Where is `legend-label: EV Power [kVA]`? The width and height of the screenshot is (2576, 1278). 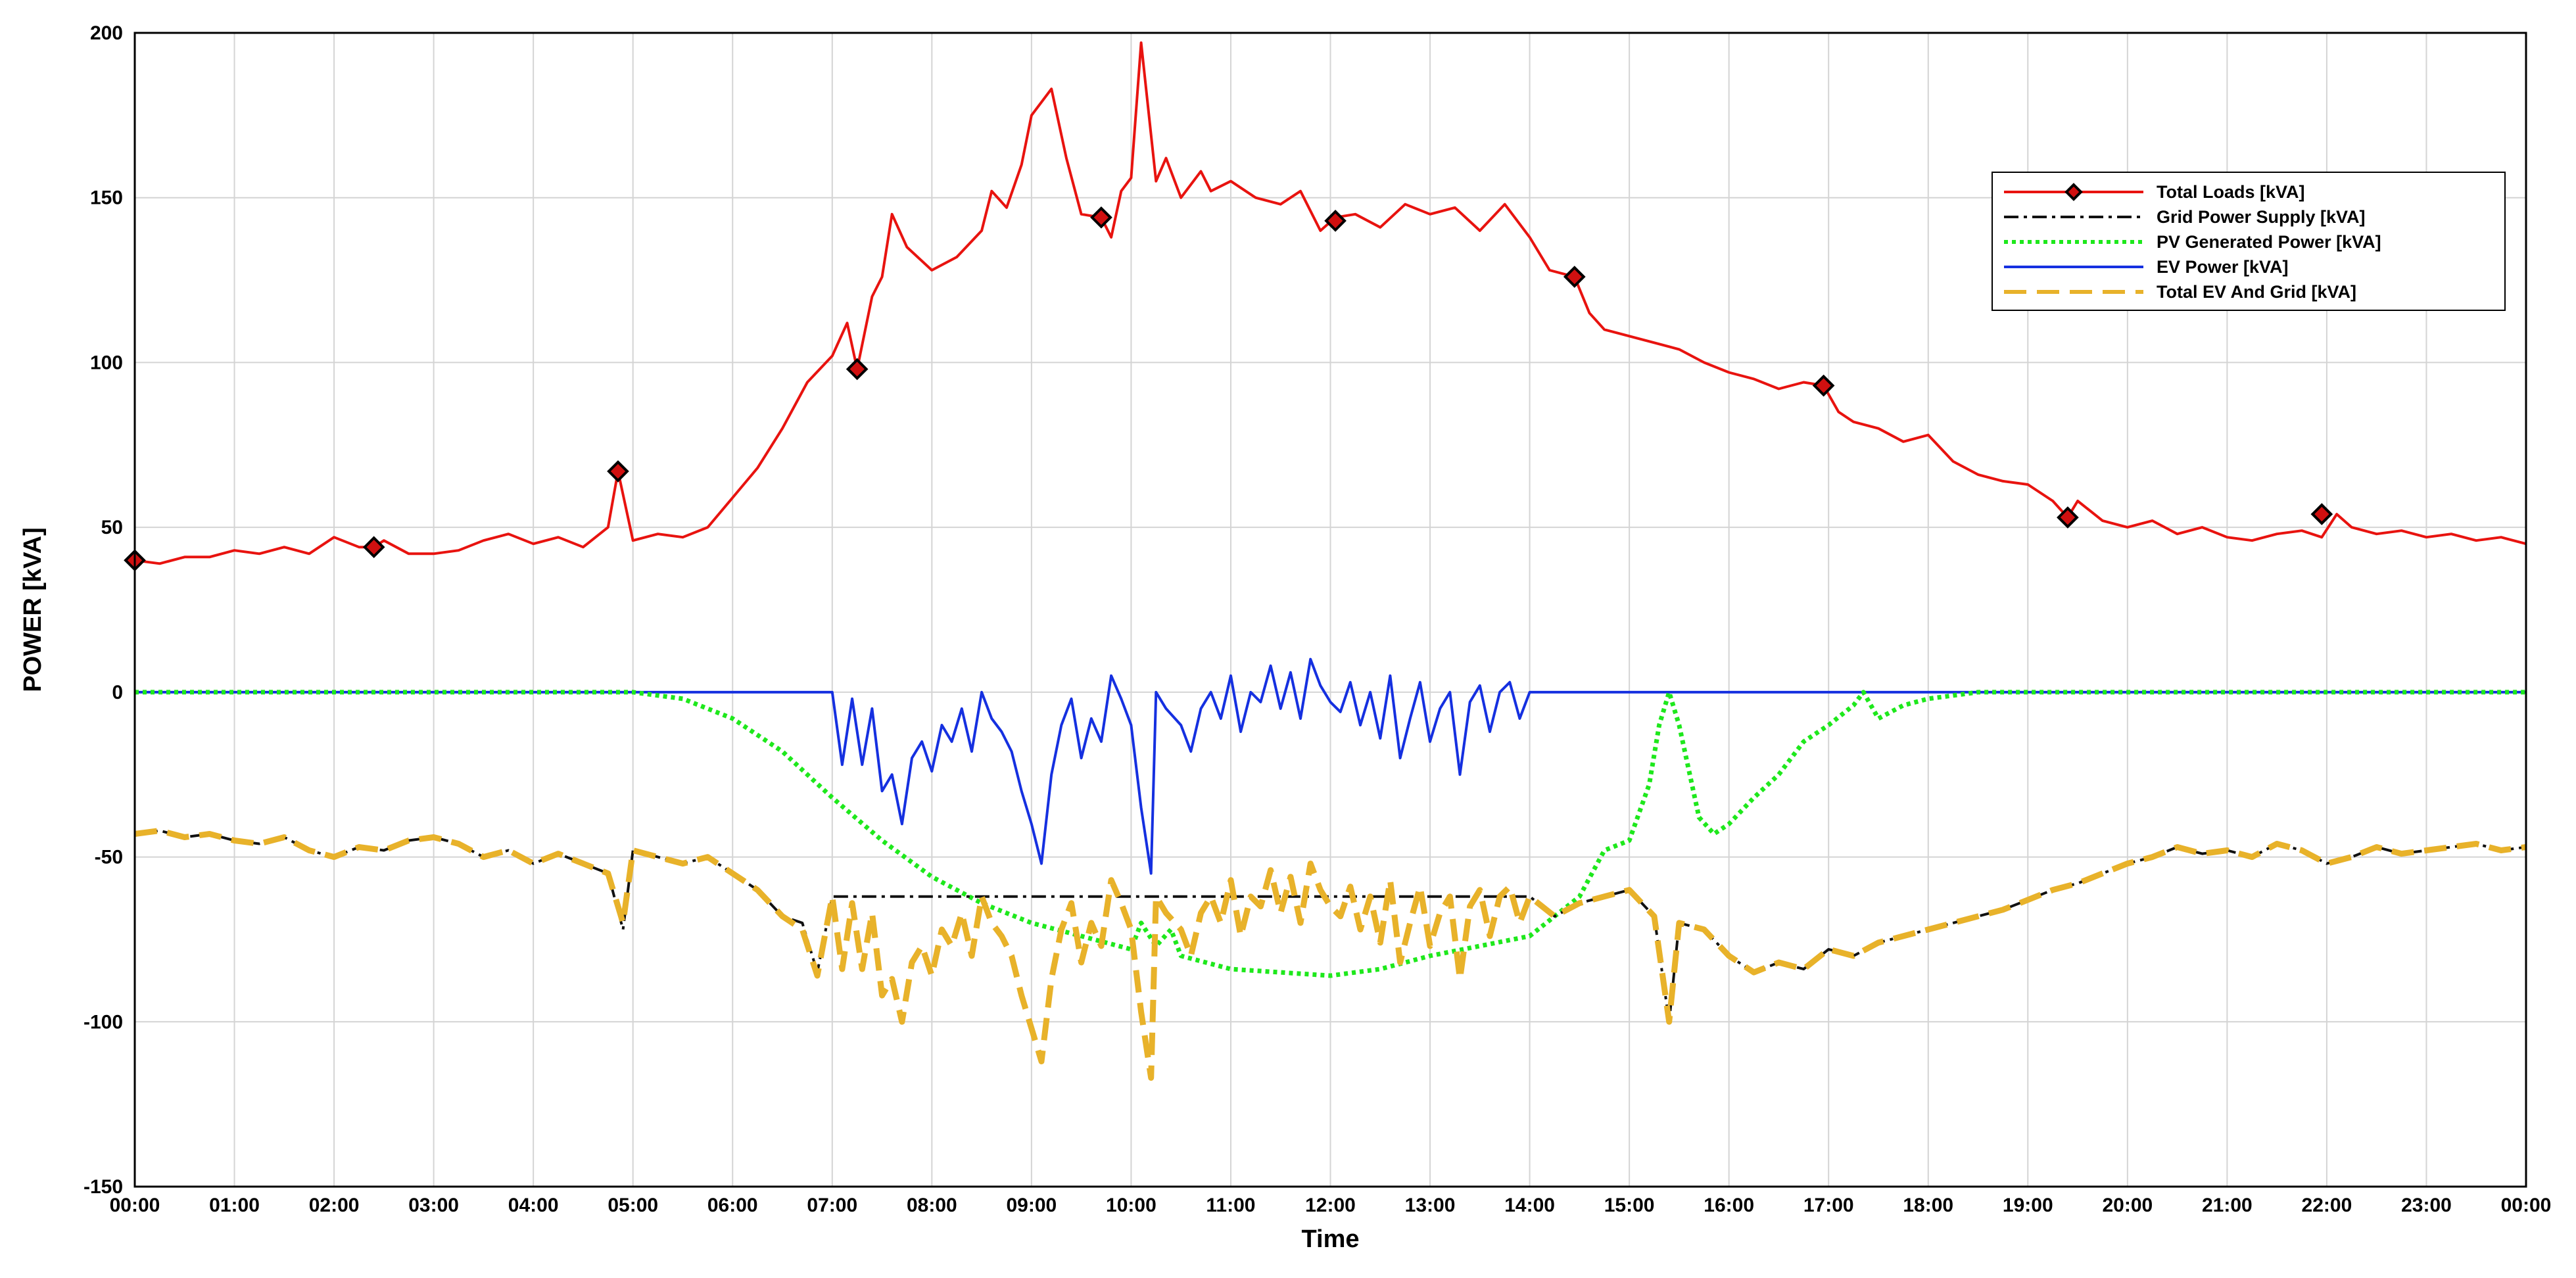
legend-label: EV Power [kVA] is located at coordinates (2223, 267).